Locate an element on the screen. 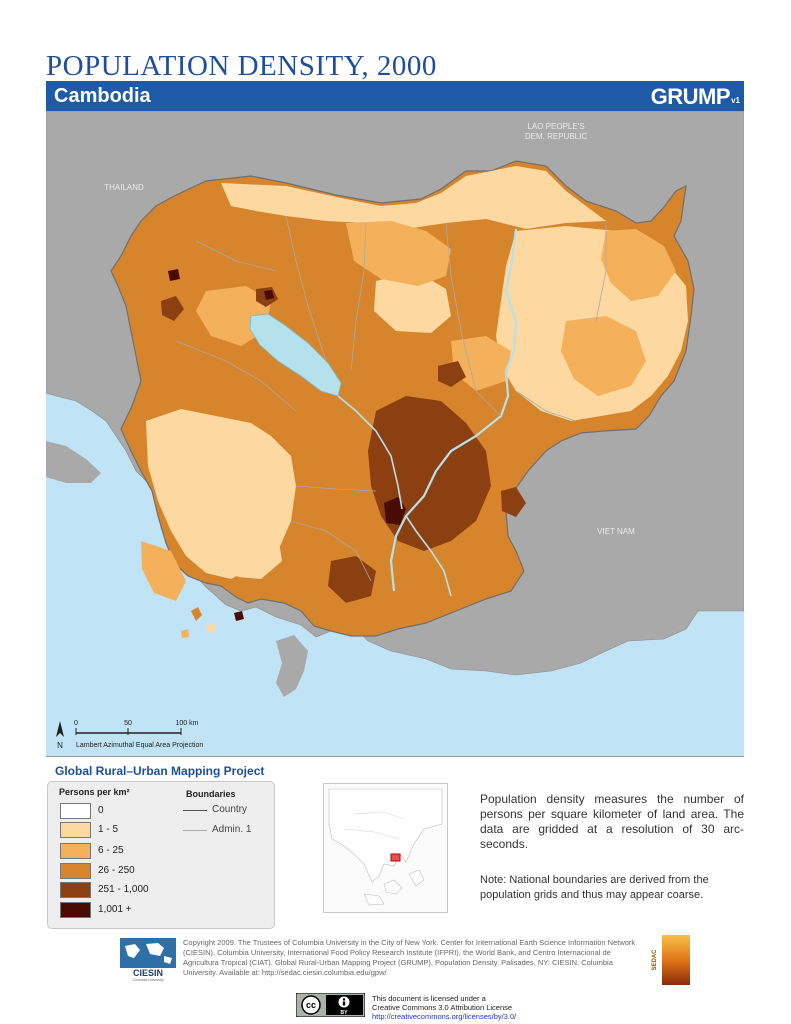 The image size is (791, 1024). density-zone-dense-west is located at coordinates (172, 308).